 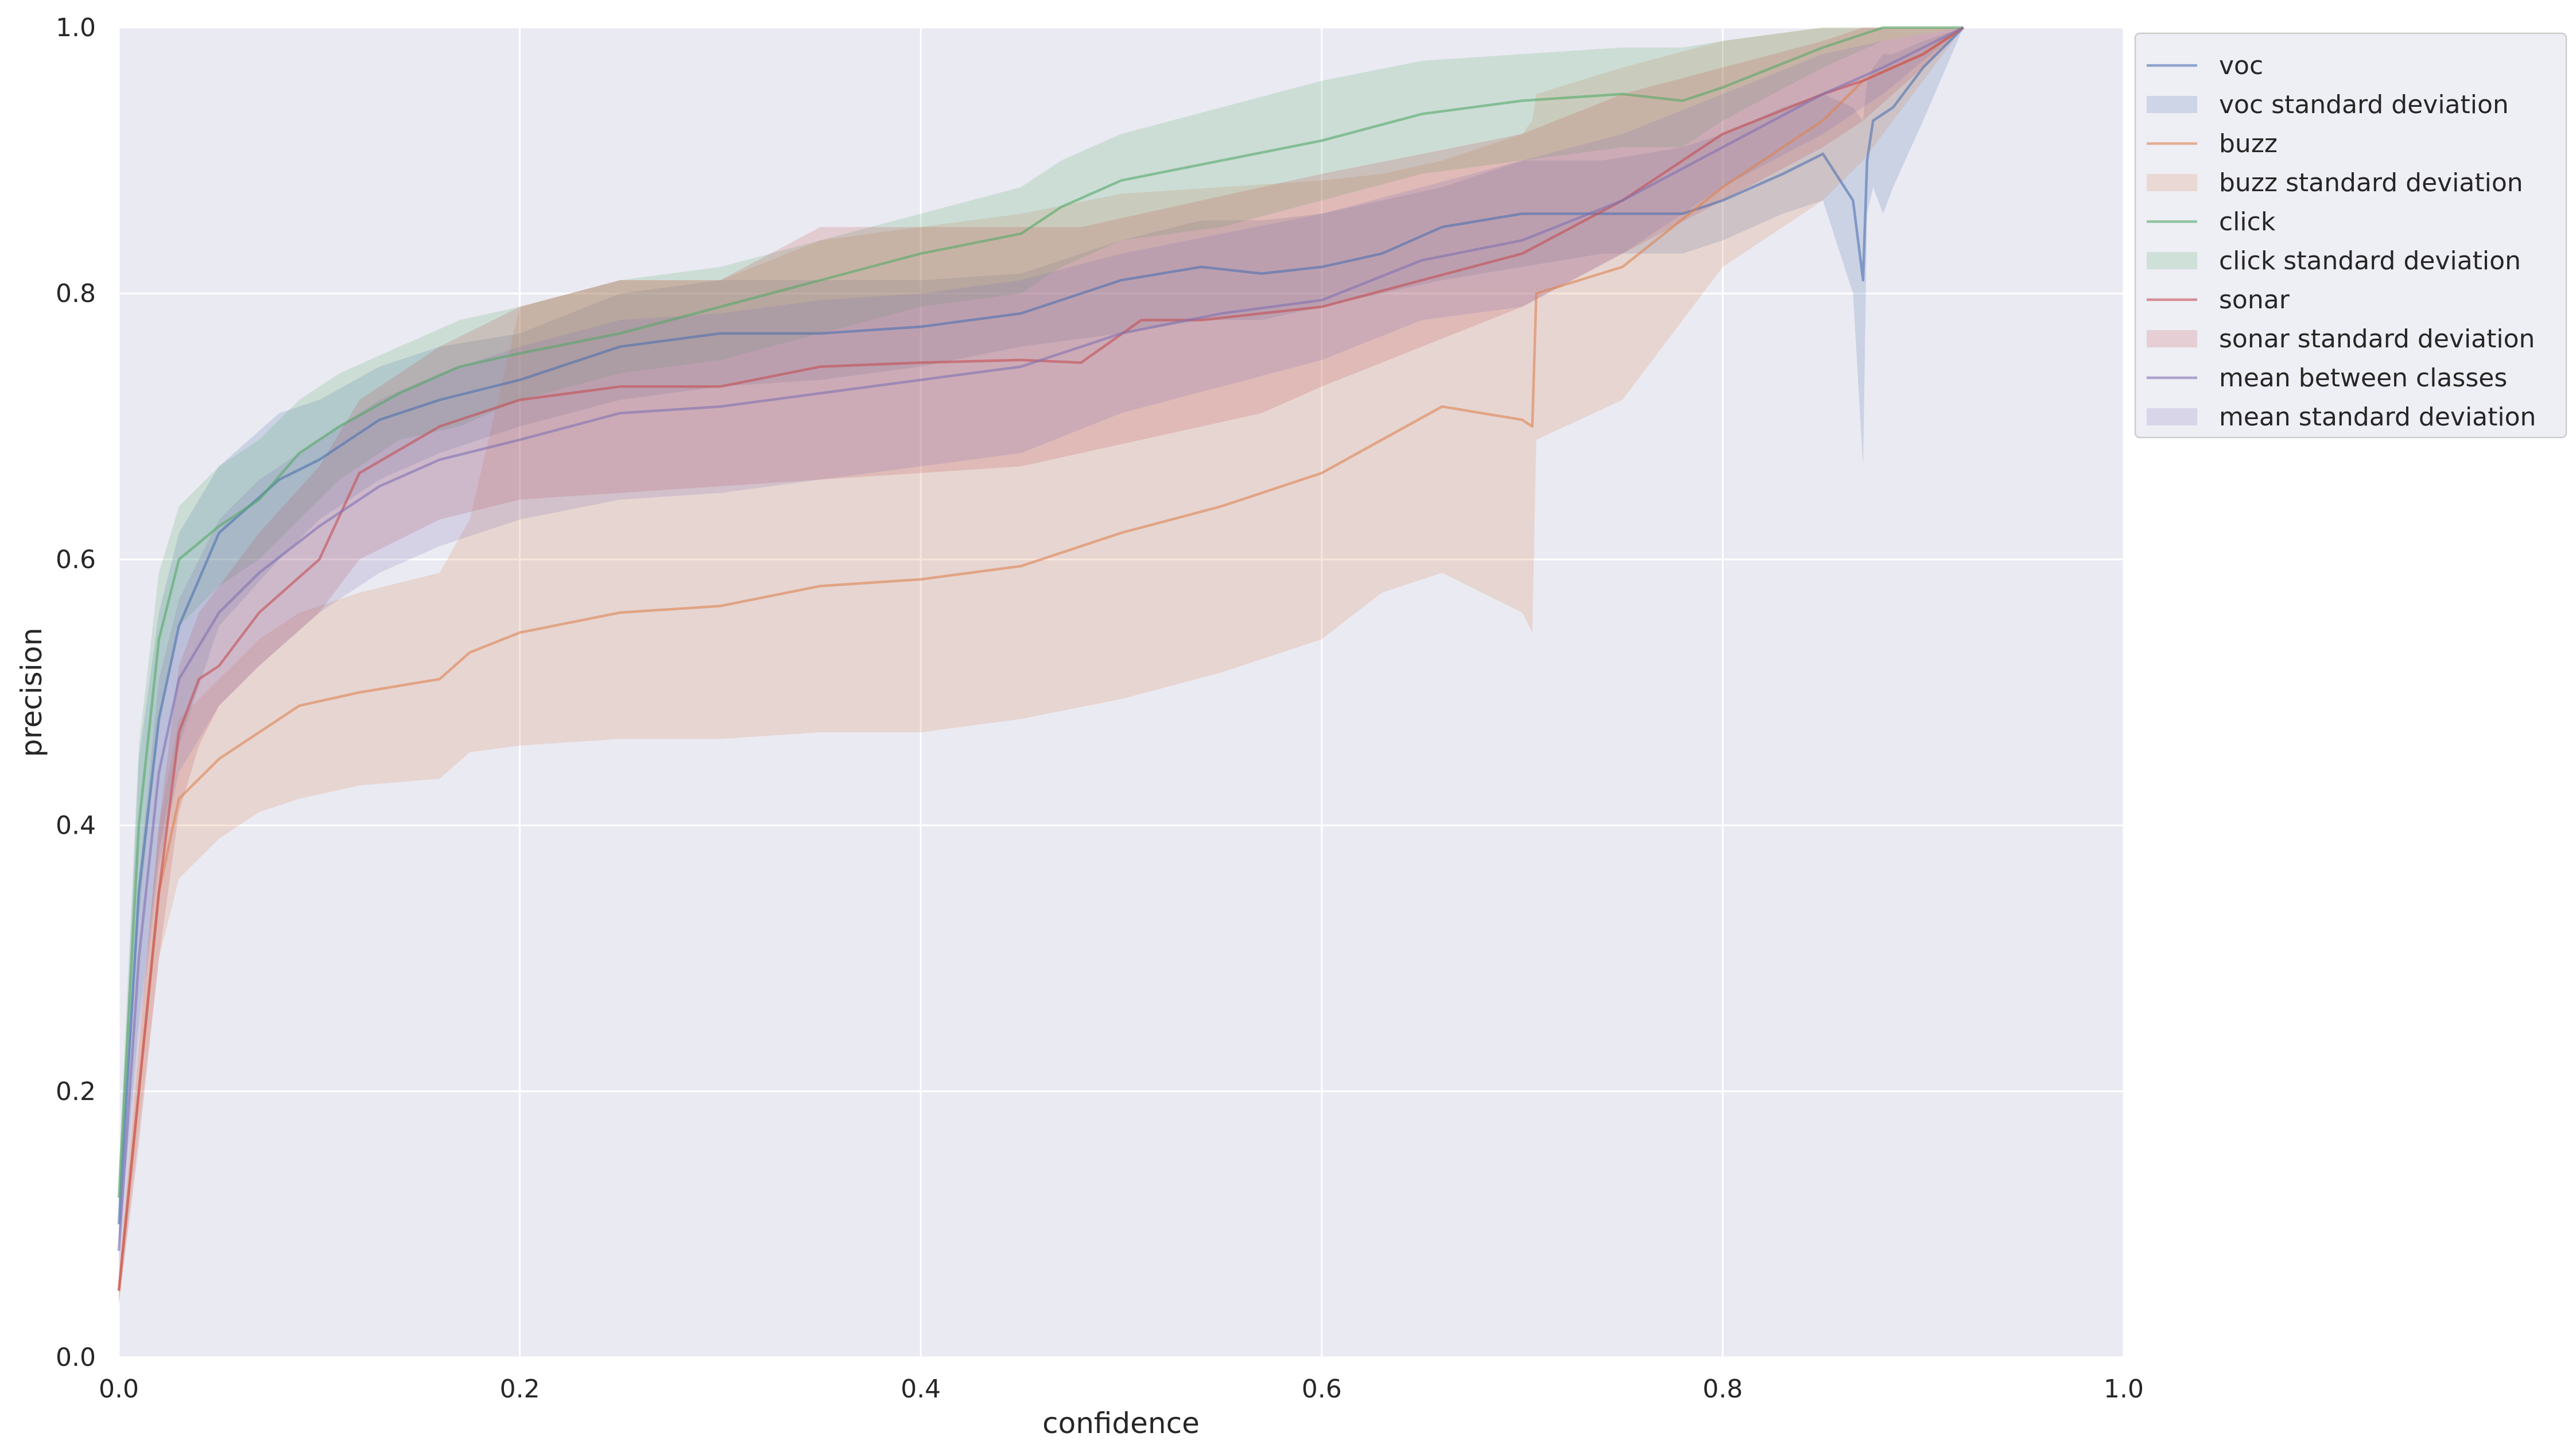 What do you see at coordinates (76, 559) in the screenshot?
I see `y-tick-label: 0.6` at bounding box center [76, 559].